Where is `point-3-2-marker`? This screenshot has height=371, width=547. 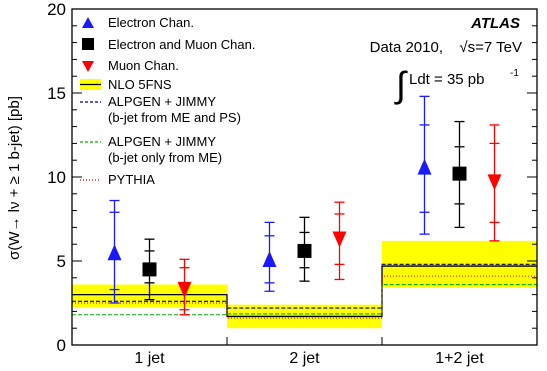
point-3-2-marker is located at coordinates (339, 239).